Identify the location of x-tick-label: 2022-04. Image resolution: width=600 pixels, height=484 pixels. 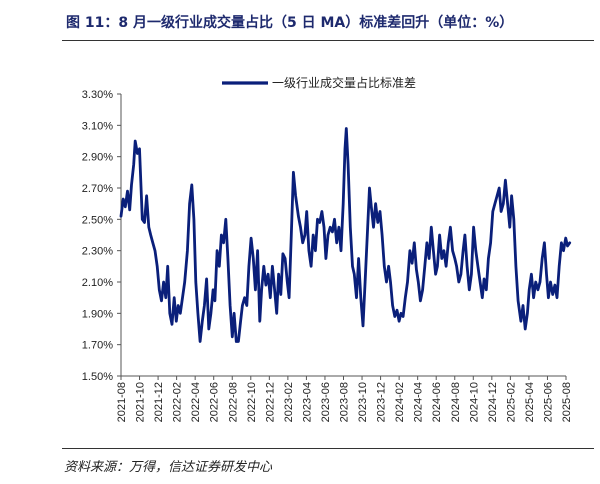
(196, 402).